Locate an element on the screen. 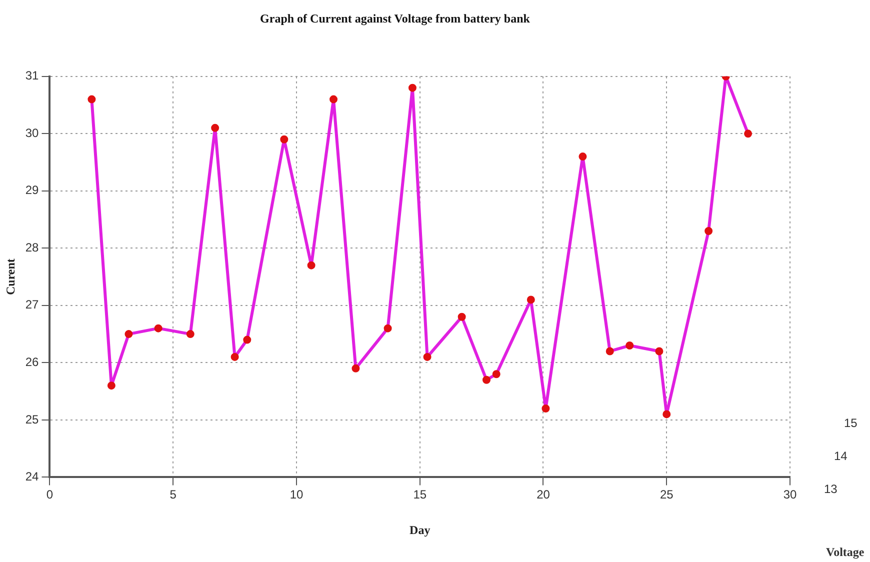  y-tick-label: 28 is located at coordinates (32, 247).